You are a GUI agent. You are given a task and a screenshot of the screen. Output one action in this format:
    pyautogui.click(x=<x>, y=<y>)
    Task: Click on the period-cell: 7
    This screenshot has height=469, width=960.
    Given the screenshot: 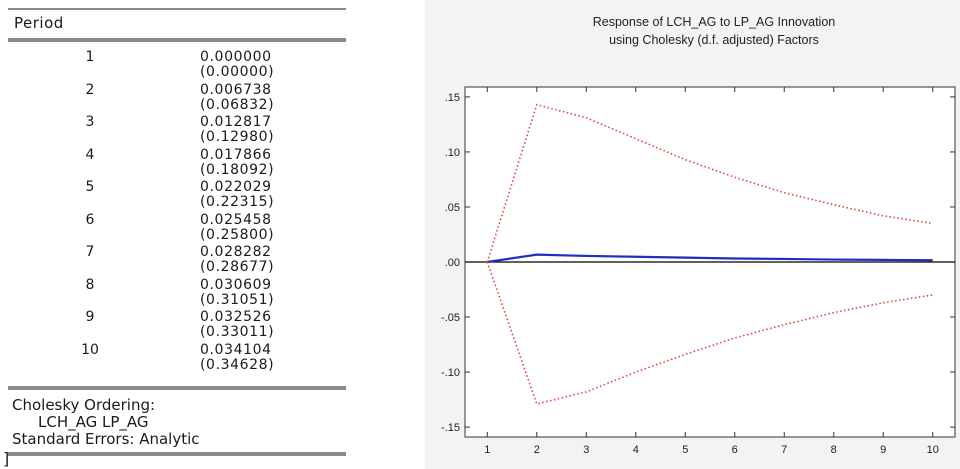 What is the action you would take?
    pyautogui.click(x=90, y=252)
    